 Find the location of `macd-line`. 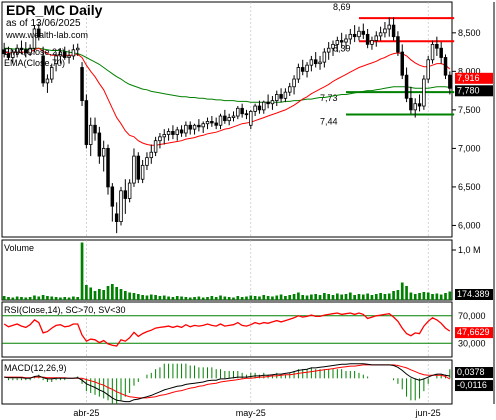

macd-line is located at coordinates (227, 383).